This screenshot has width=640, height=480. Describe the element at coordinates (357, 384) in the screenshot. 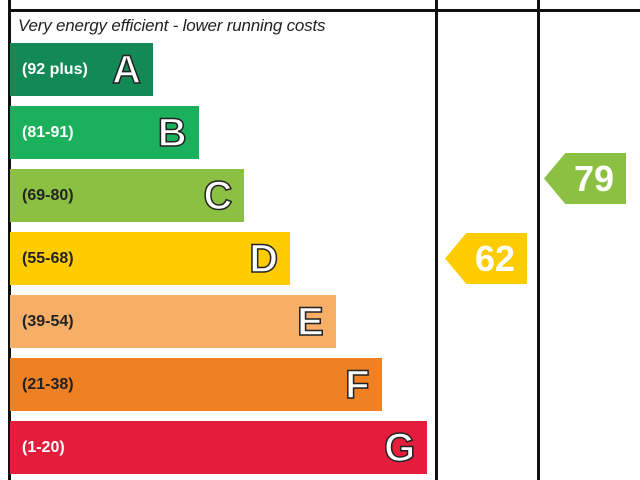

I see `band-letter: F` at that location.